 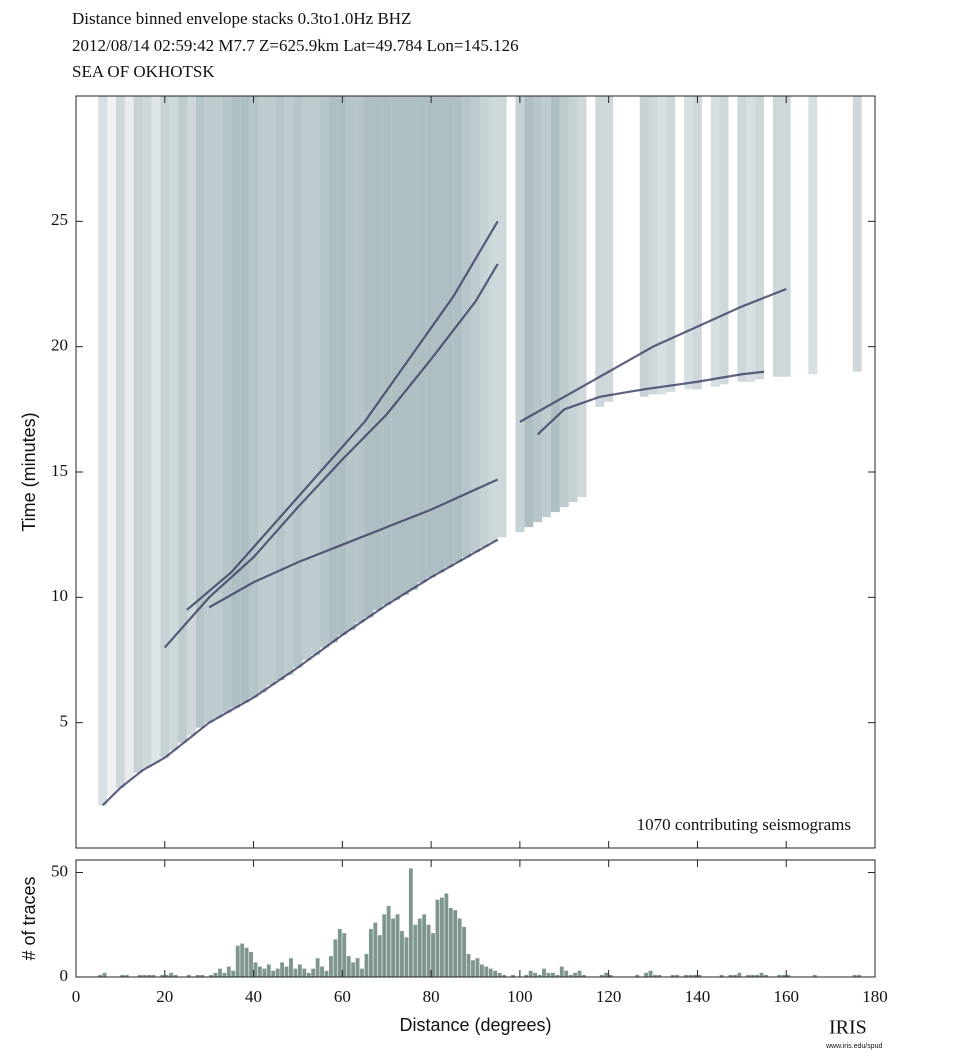 What do you see at coordinates (59, 345) in the screenshot?
I see `y-tick-label: 20` at bounding box center [59, 345].